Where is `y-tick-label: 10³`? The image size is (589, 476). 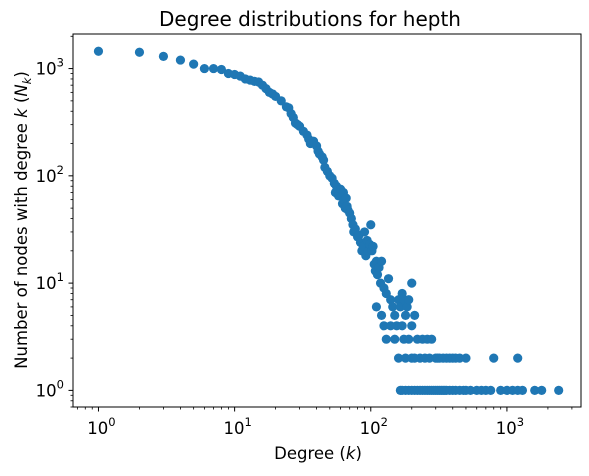 y-tick-label: 10³ is located at coordinates (50, 67).